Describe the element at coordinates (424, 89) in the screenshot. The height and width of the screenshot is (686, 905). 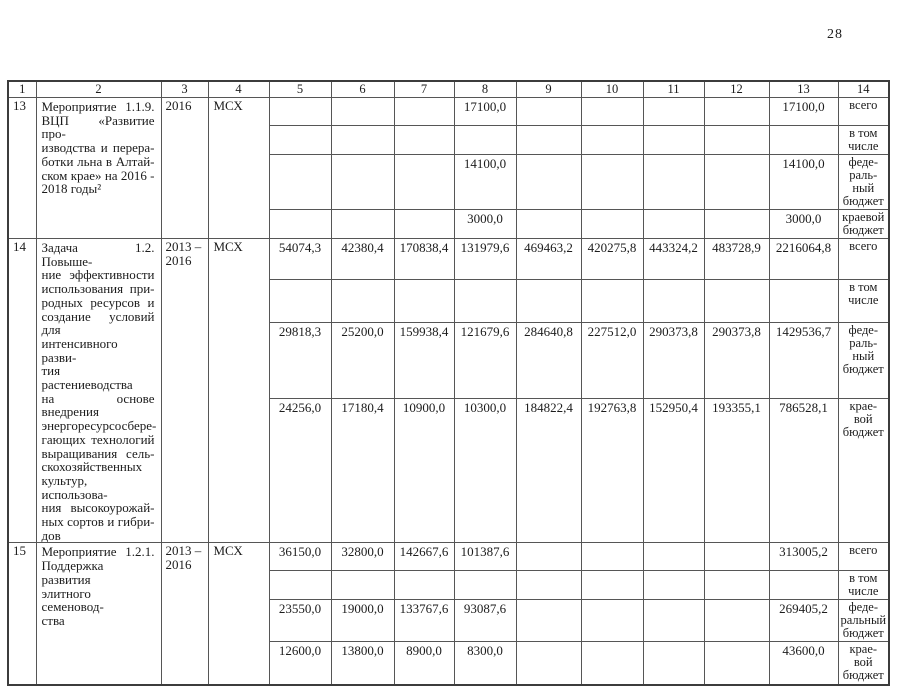
I see `column-header: 7` at that location.